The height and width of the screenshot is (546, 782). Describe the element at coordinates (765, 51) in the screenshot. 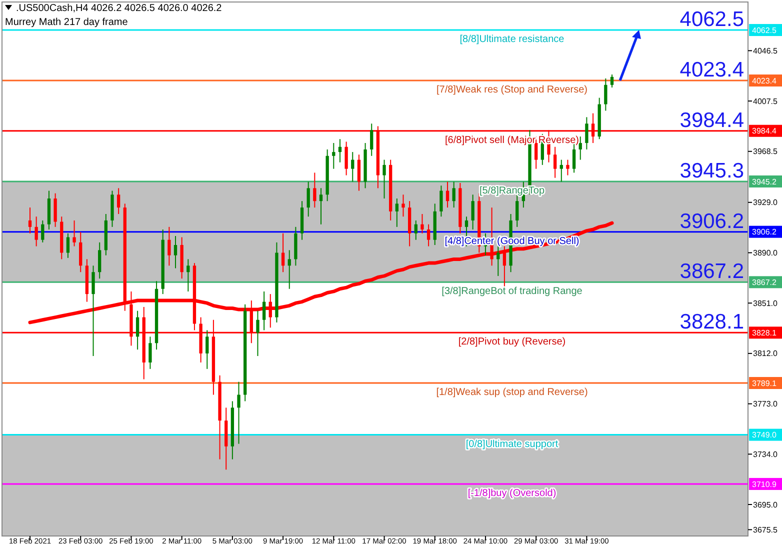

I see `y-tick-label: 4046.5` at that location.